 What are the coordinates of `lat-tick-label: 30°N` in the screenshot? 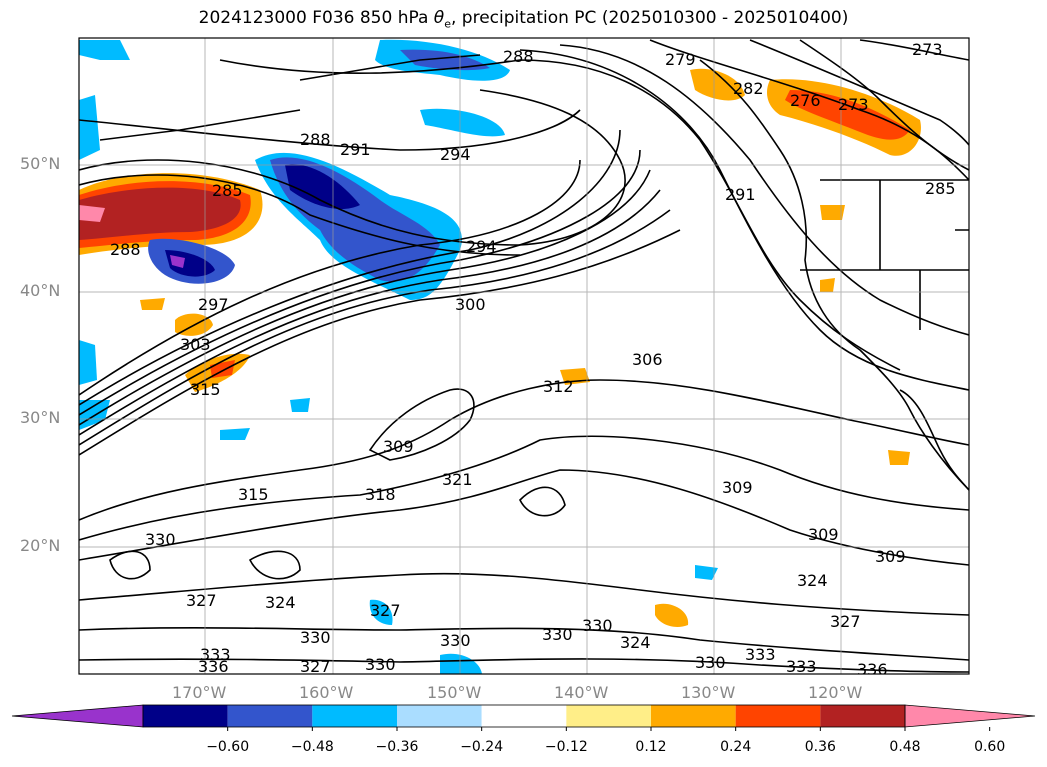 It's located at (40, 417).